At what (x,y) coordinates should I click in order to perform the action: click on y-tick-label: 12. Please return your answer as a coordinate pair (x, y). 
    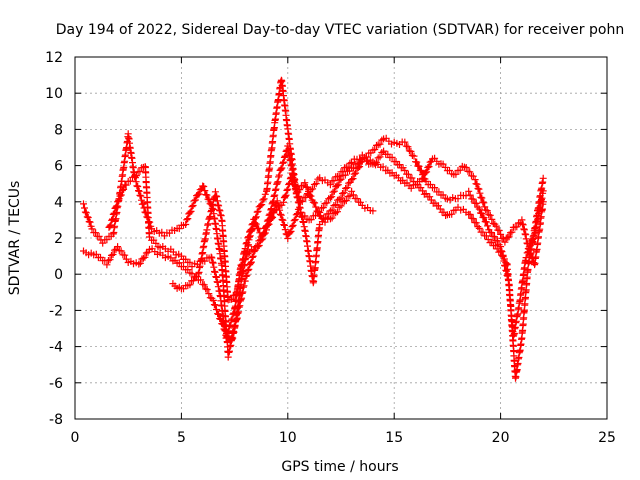
    Looking at the image, I should click on (54, 58).